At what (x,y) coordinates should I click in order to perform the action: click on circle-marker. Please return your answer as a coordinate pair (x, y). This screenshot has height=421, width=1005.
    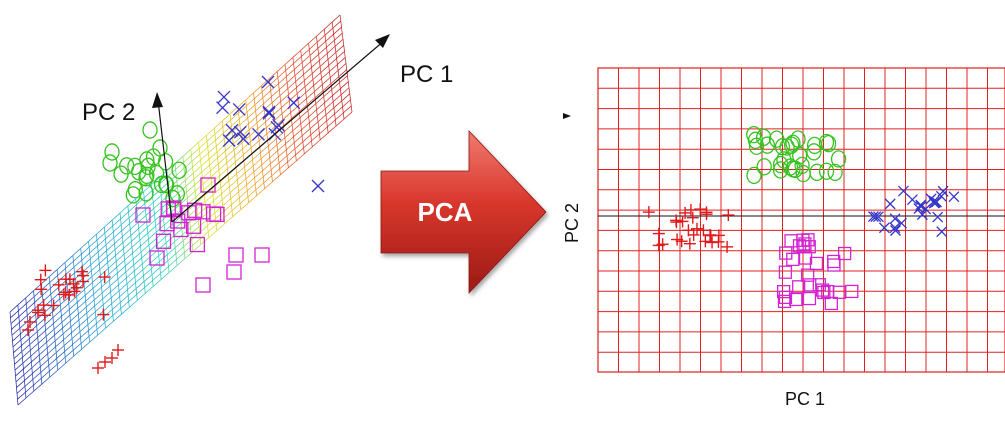
    Looking at the image, I should click on (161, 184).